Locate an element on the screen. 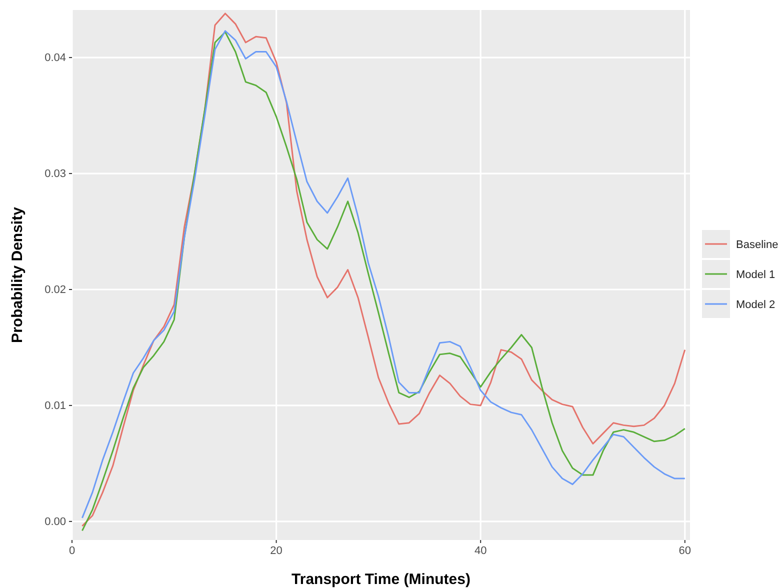 Image resolution: width=782 pixels, height=588 pixels. y-tick-label: 0.01 is located at coordinates (55, 406).